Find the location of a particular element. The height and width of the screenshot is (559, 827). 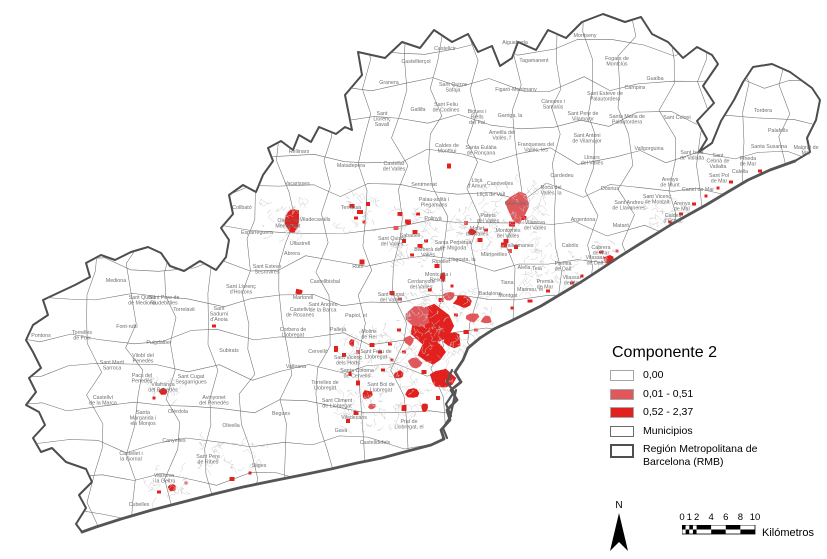

municipality-label: Teià is located at coordinates (537, 269).